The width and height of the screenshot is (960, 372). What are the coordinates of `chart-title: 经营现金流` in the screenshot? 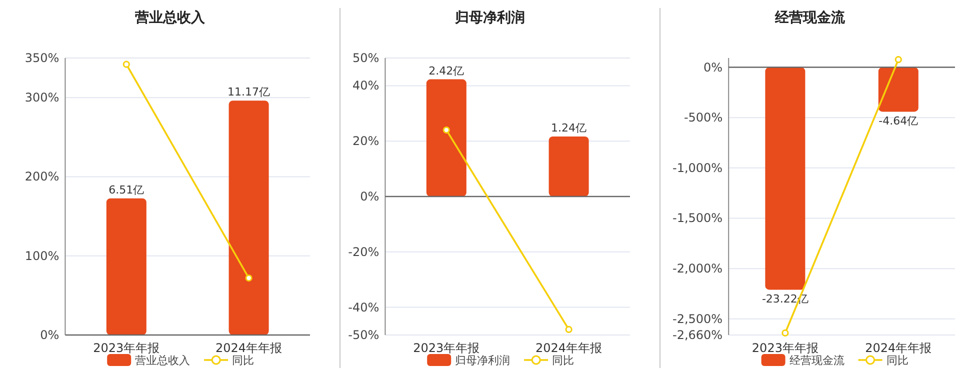 It's located at (810, 17).